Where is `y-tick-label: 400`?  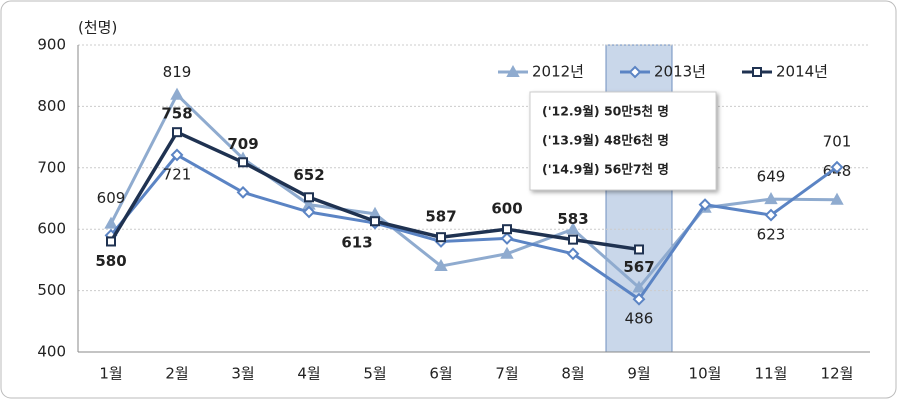
y-tick-label: 400 is located at coordinates (51, 352).